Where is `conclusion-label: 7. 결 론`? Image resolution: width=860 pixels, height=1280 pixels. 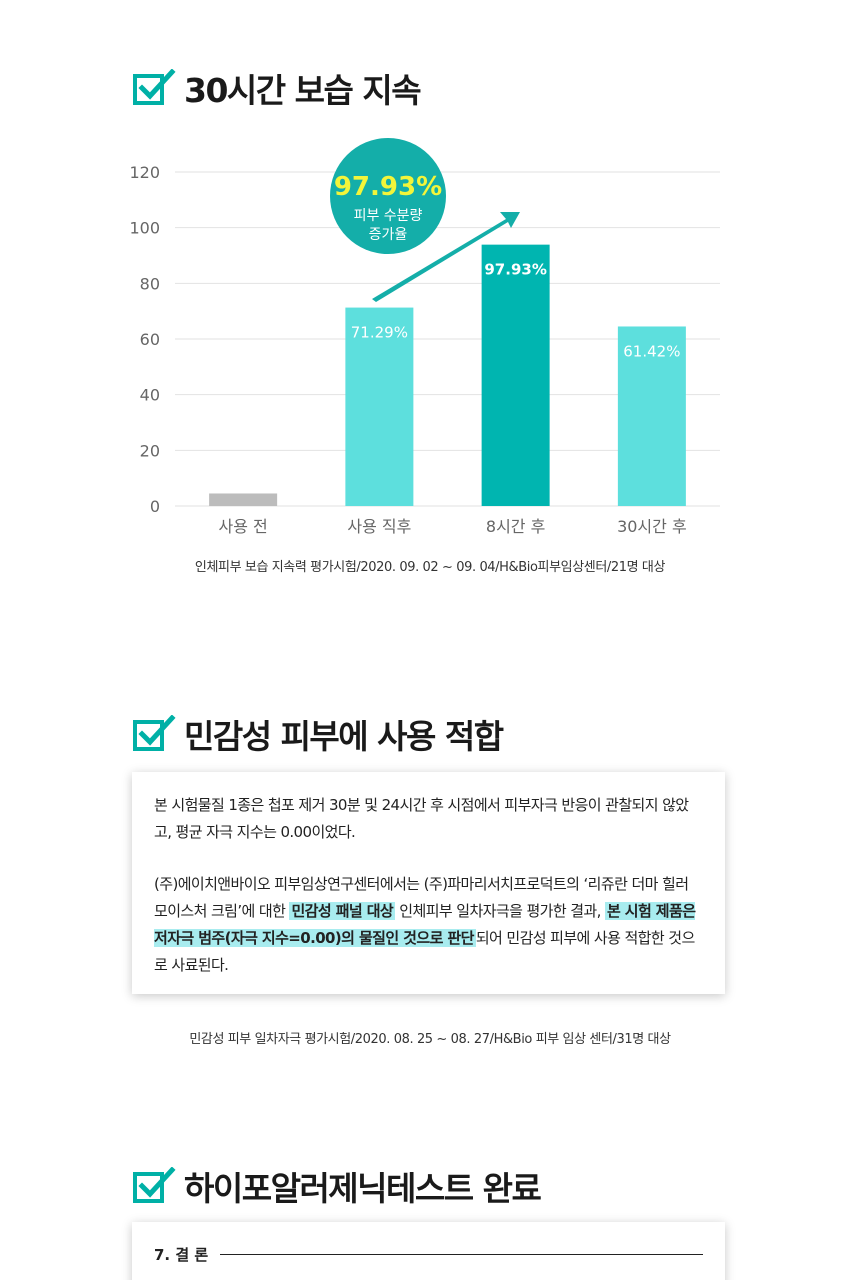 conclusion-label: 7. 결 론 is located at coordinates (181, 1255).